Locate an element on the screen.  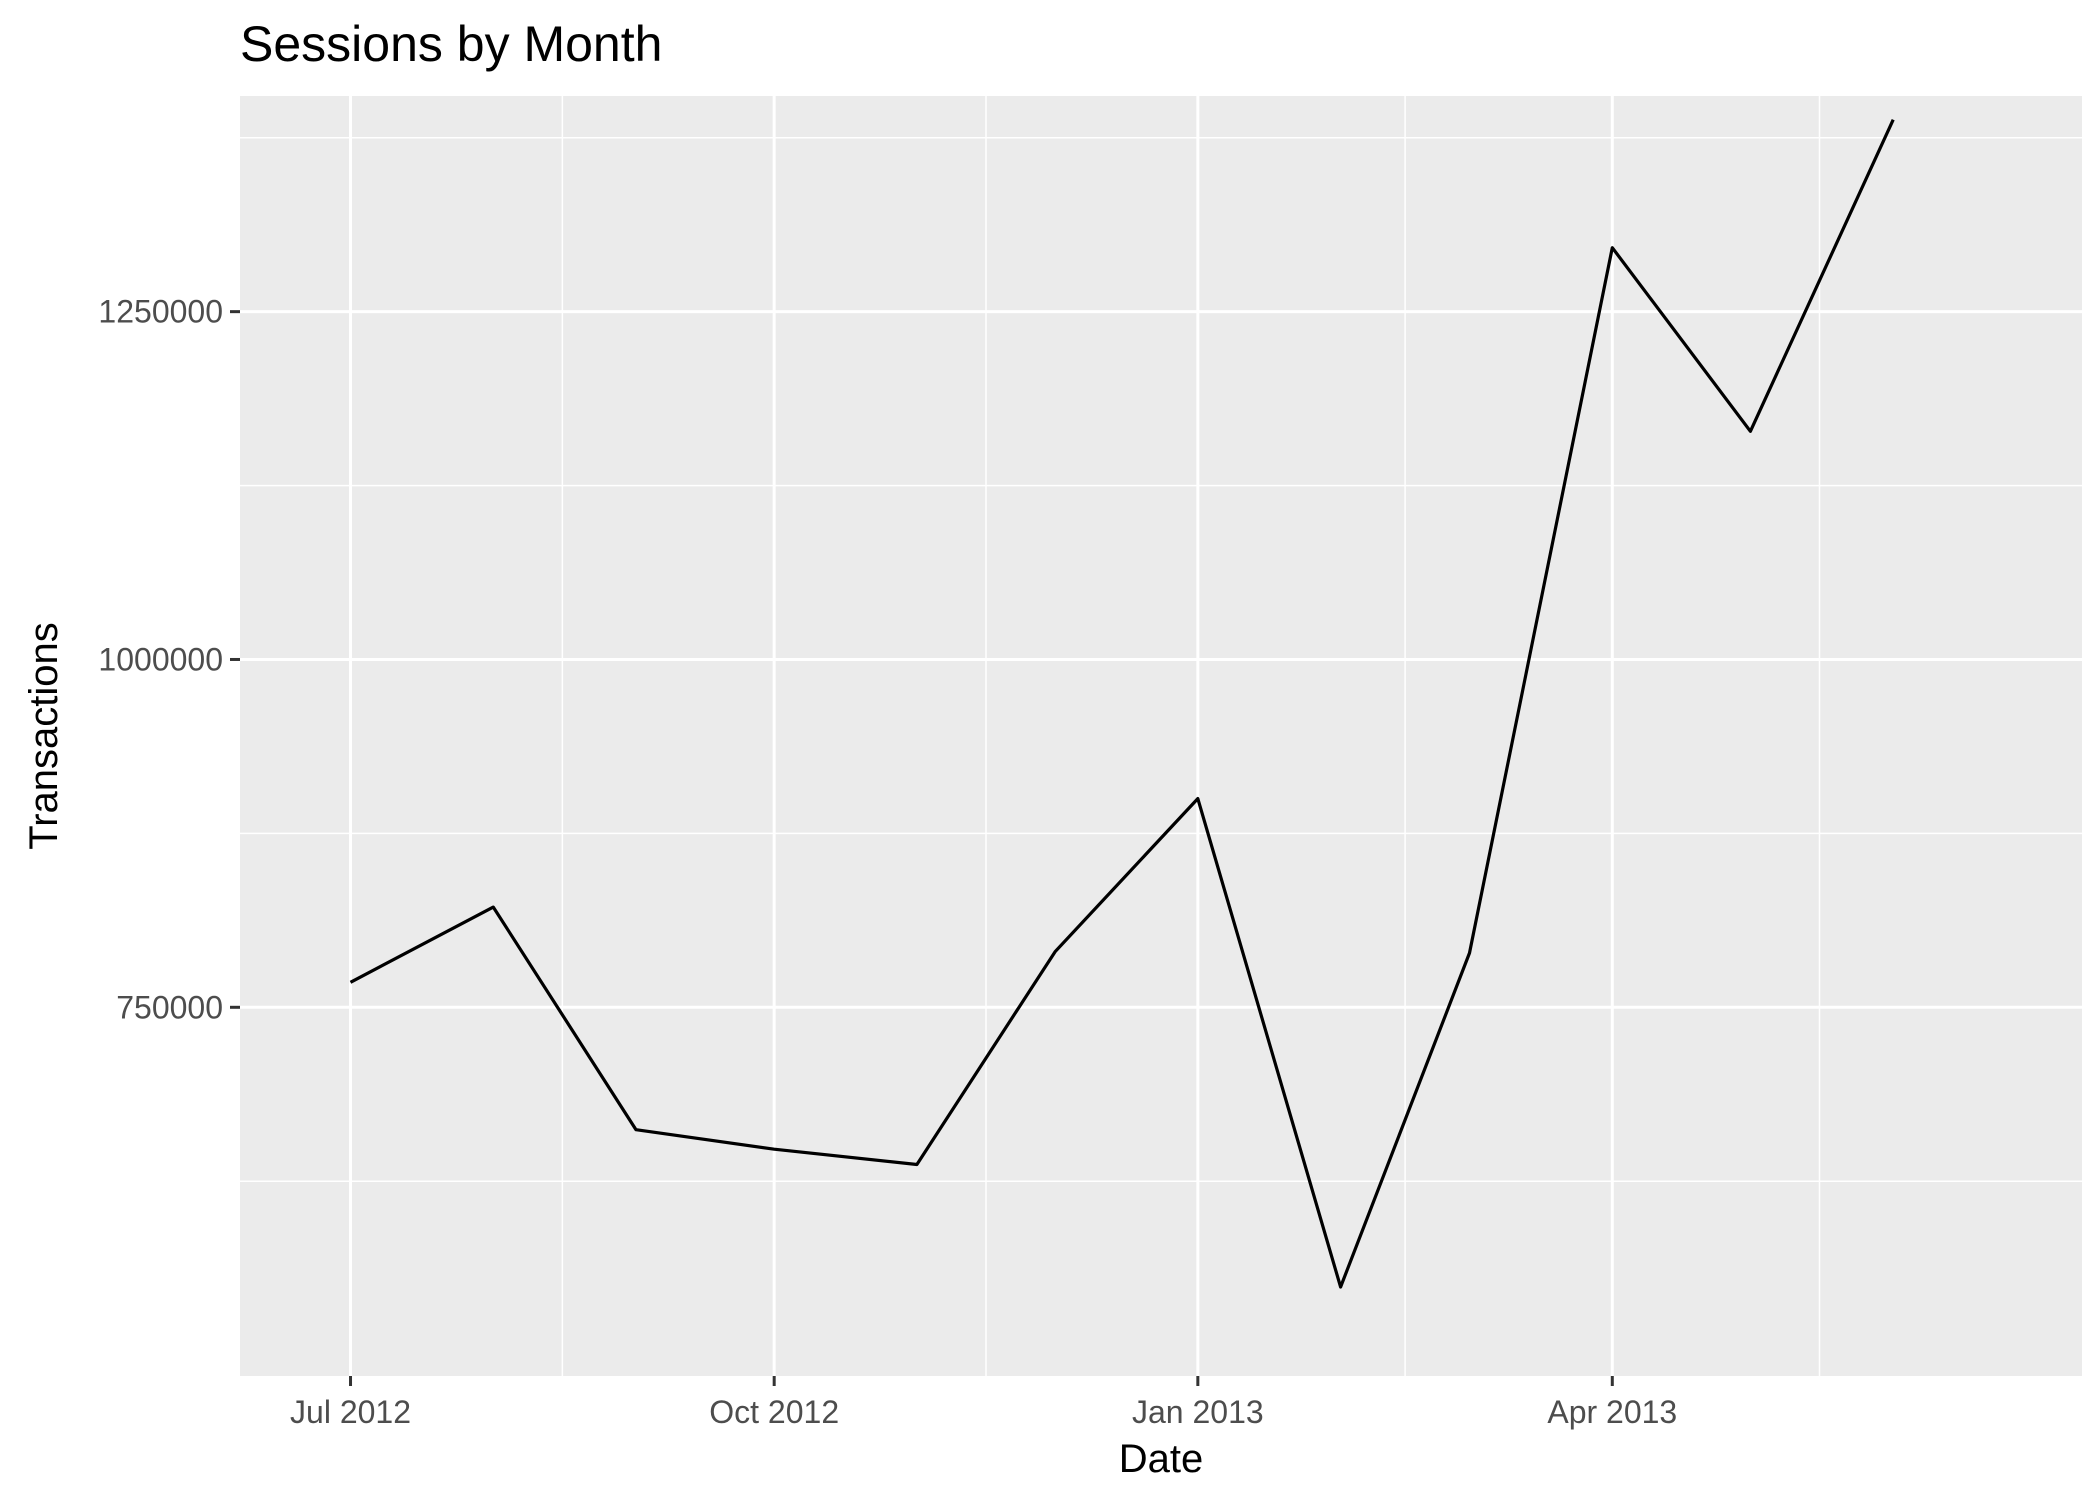
x-axis-title: Date is located at coordinates (1161, 1459).